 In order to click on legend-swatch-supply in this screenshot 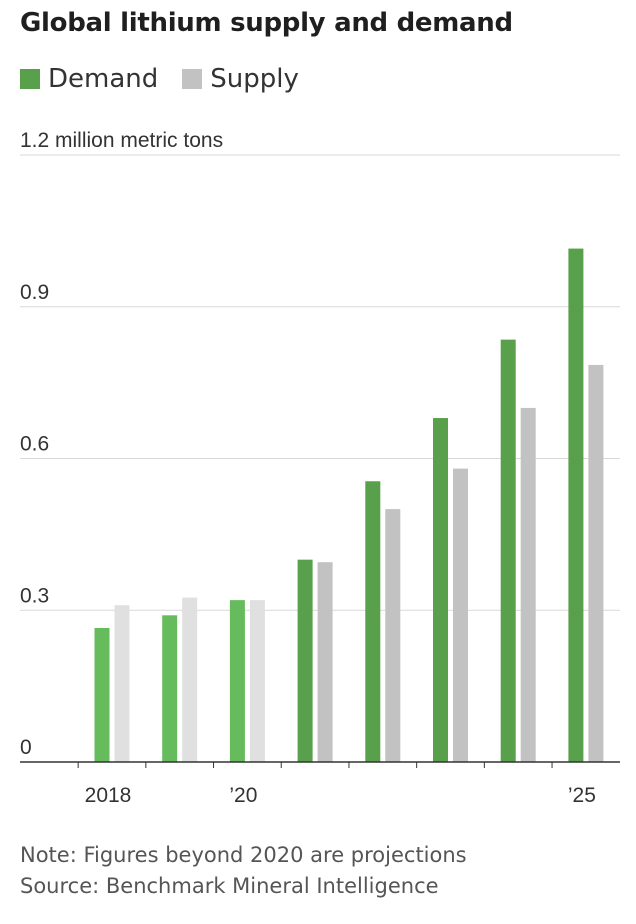, I will do `click(192, 79)`.